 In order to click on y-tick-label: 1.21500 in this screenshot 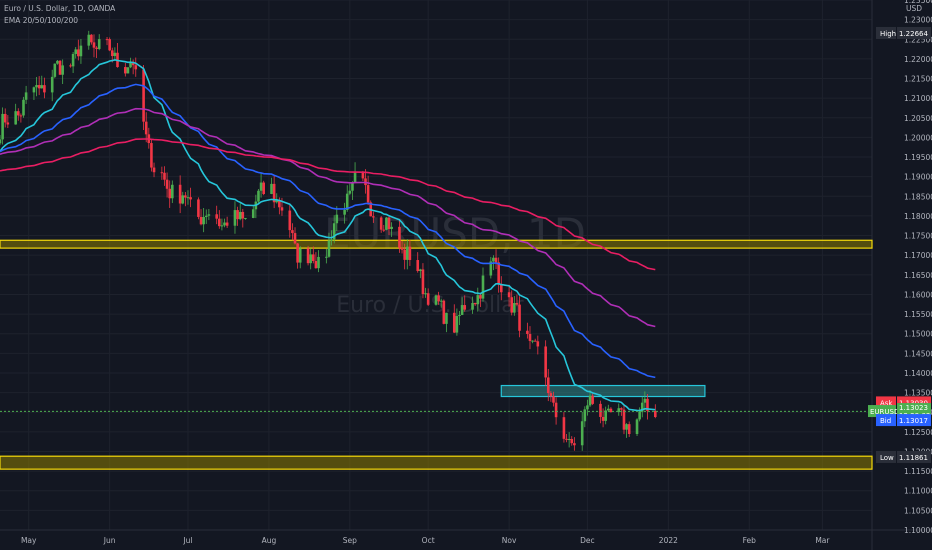, I will do `click(918, 79)`.